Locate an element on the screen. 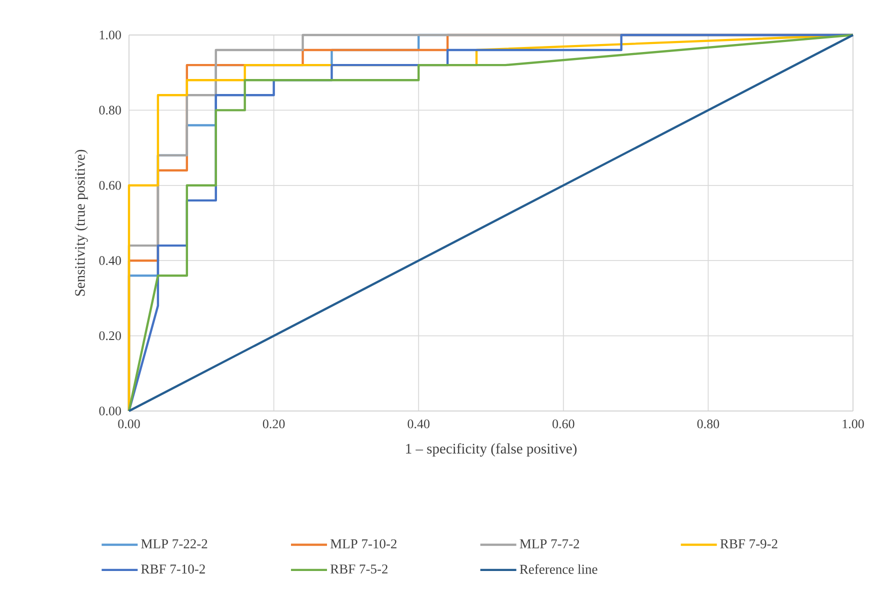 Image resolution: width=888 pixels, height=602 pixels. legend-label: MLP 7-10-2 is located at coordinates (363, 543).